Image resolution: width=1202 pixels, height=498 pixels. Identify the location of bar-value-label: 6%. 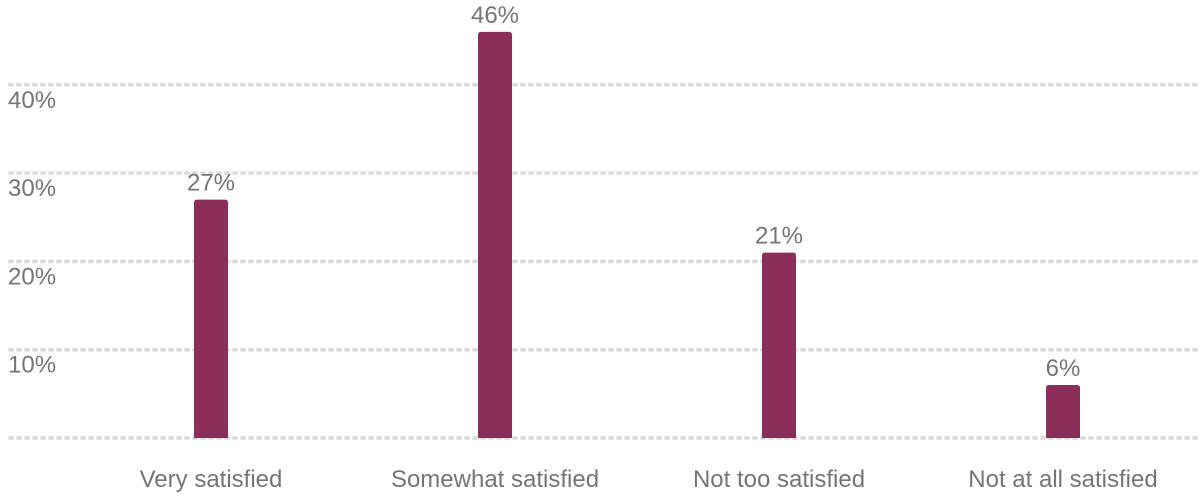
(1063, 368).